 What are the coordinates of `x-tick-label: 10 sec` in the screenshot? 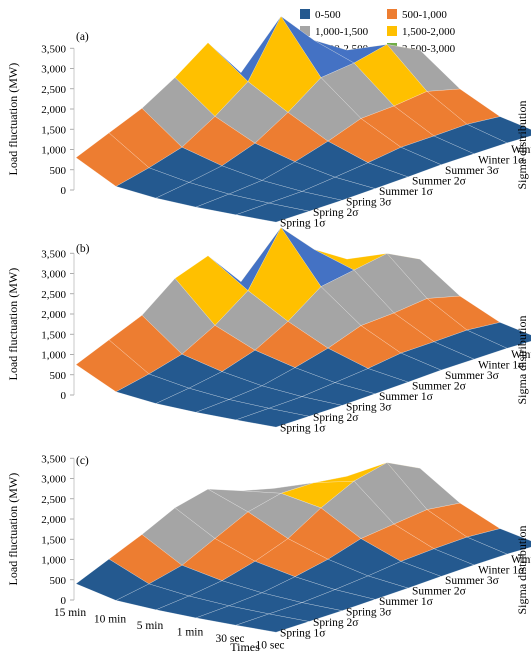 It's located at (269, 646).